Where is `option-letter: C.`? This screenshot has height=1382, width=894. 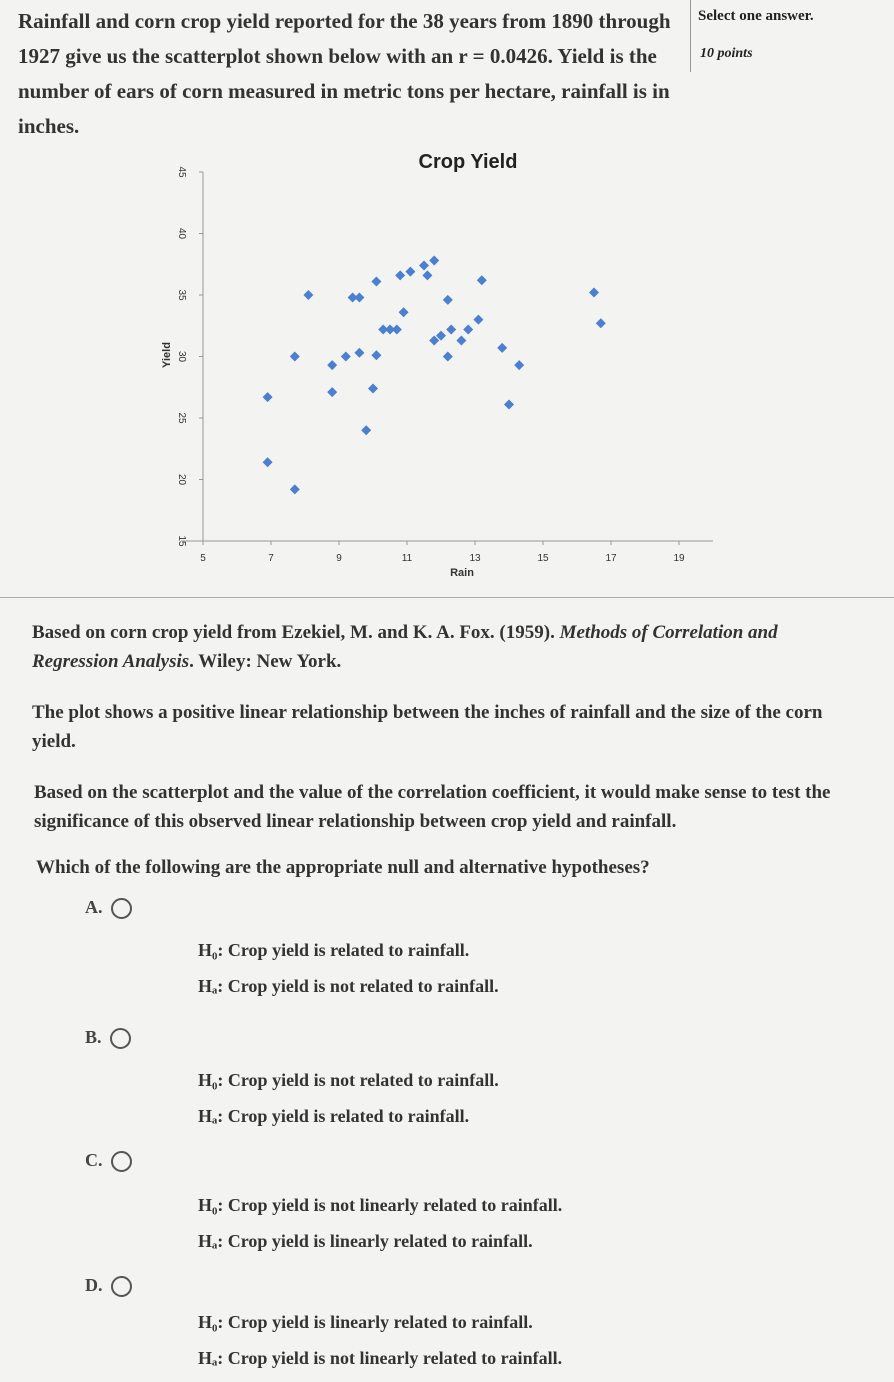
option-letter: C. is located at coordinates (94, 1160).